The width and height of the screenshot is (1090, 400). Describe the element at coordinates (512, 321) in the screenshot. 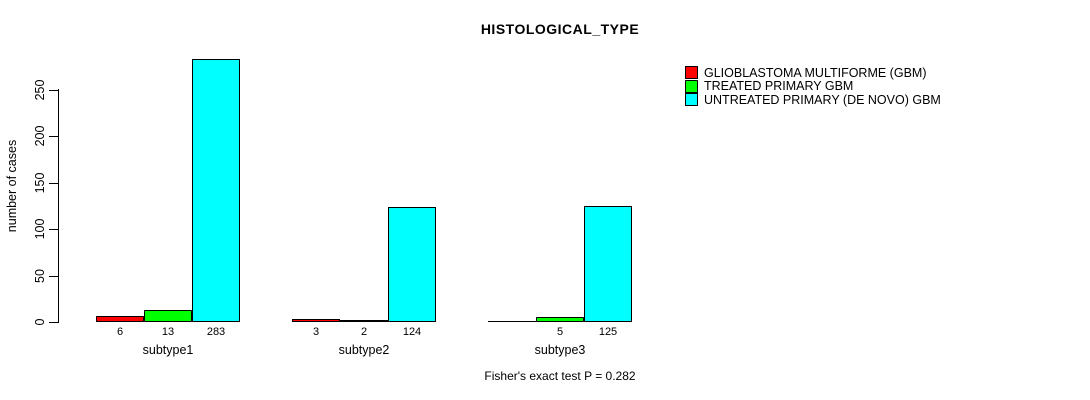

I see `bar-subtype3-series0` at that location.